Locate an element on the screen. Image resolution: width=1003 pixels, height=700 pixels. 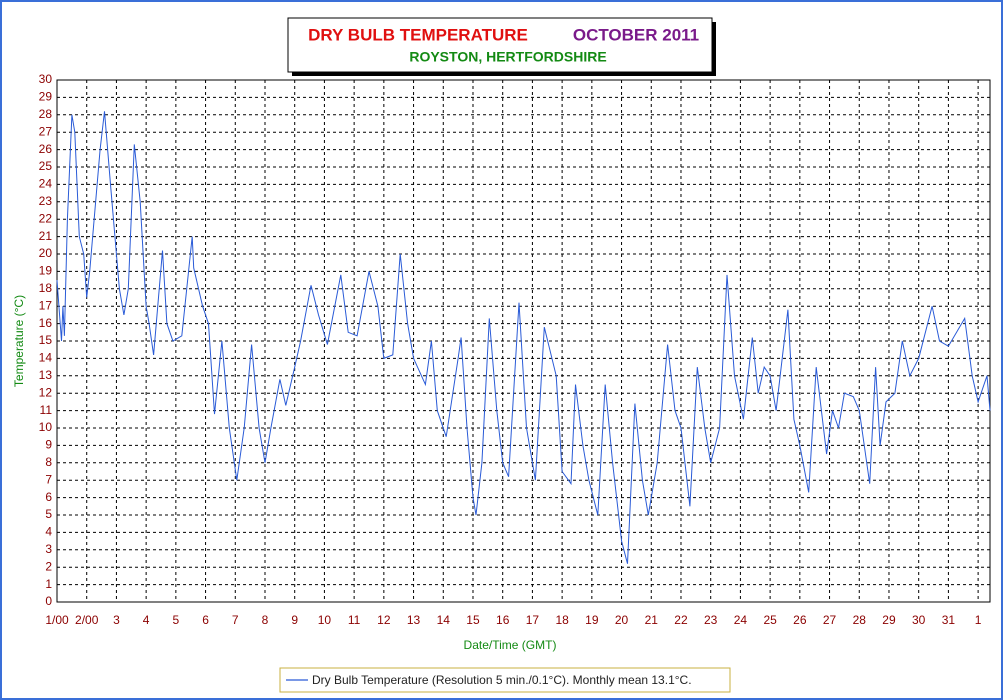
x-tick-label: 6 is located at coordinates (205, 620).